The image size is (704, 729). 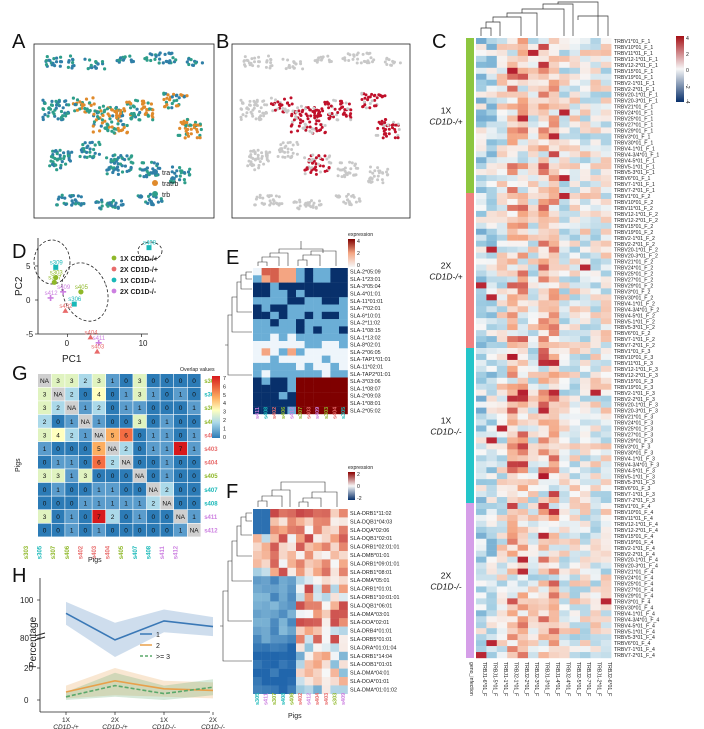 I want to click on panel-label-g: G, so click(x=20, y=374).